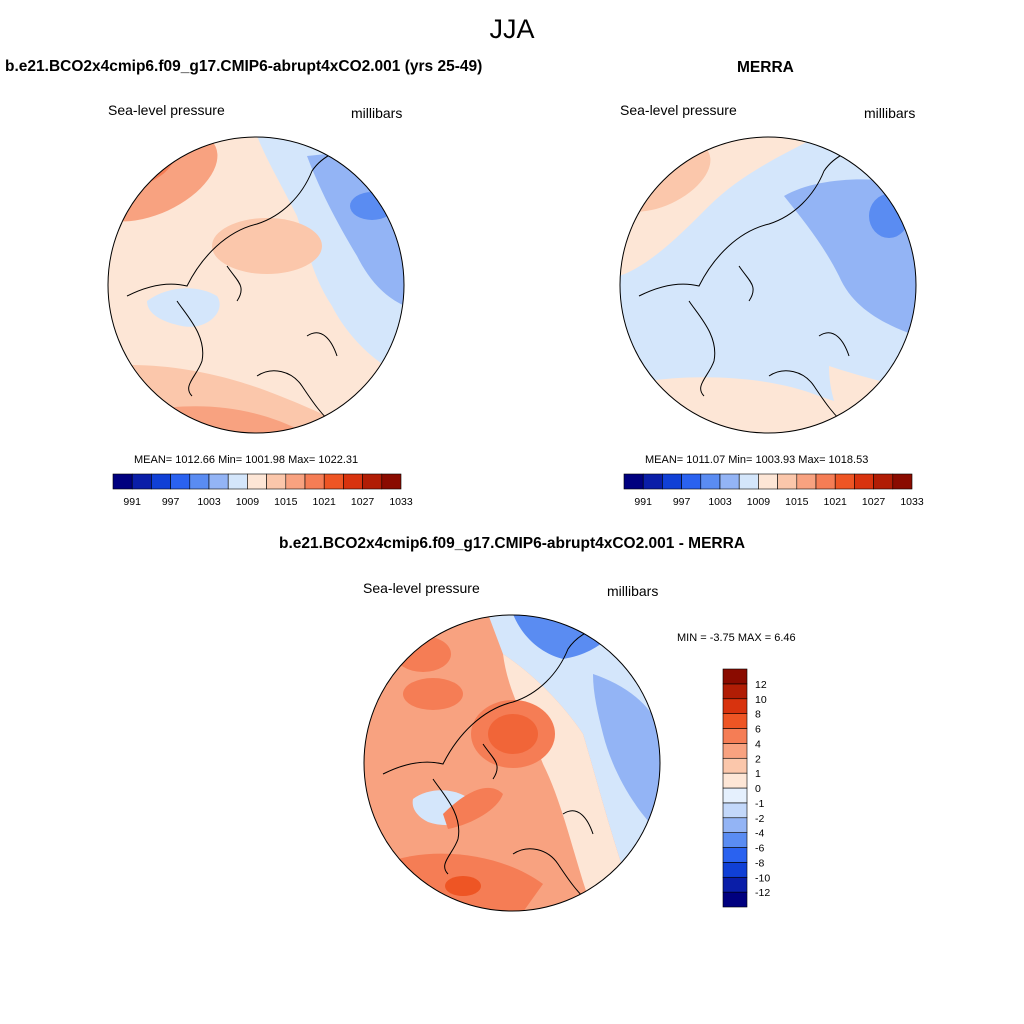 The width and height of the screenshot is (1024, 1024). What do you see at coordinates (765, 67) in the screenshot?
I see `obs-panel-title: MERRA` at bounding box center [765, 67].